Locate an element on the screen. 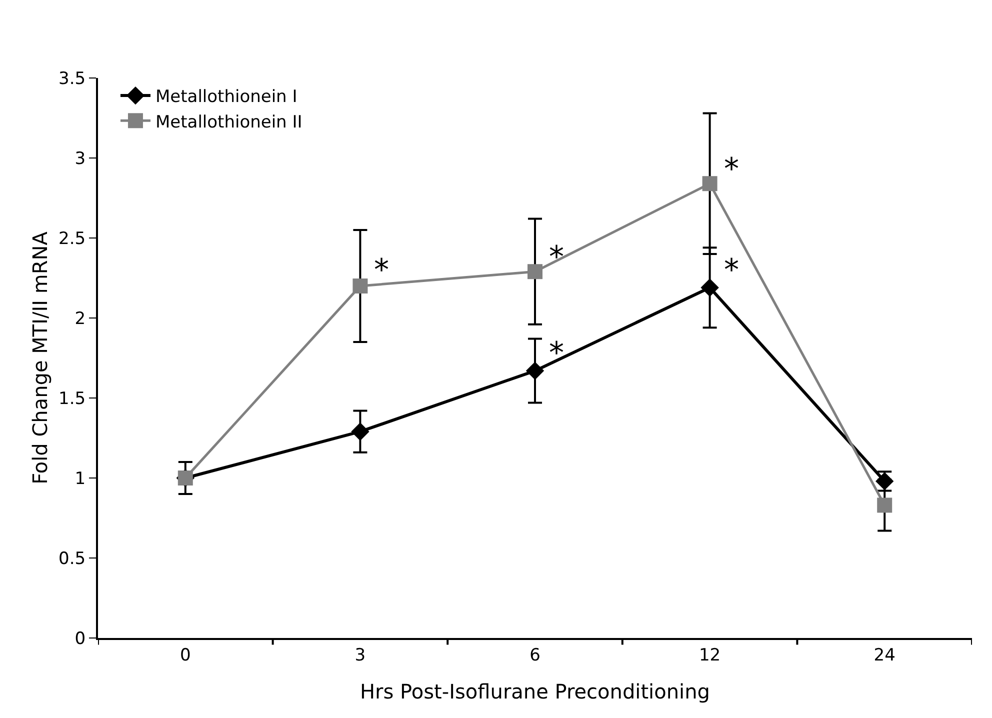 The image size is (992, 718). x-tick-label: 3 is located at coordinates (360, 655).